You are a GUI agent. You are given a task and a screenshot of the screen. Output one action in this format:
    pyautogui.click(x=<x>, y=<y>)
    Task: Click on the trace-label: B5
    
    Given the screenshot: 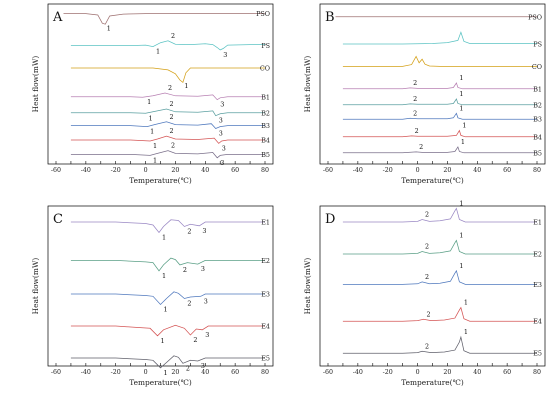 What is the action you would take?
    pyautogui.click(x=537, y=153)
    